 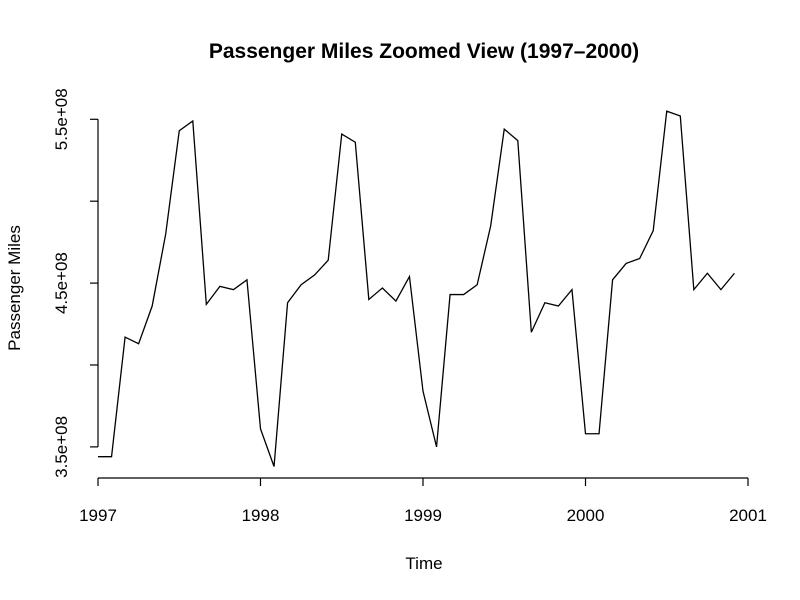 I want to click on x-tick-label: 2000, so click(x=586, y=515).